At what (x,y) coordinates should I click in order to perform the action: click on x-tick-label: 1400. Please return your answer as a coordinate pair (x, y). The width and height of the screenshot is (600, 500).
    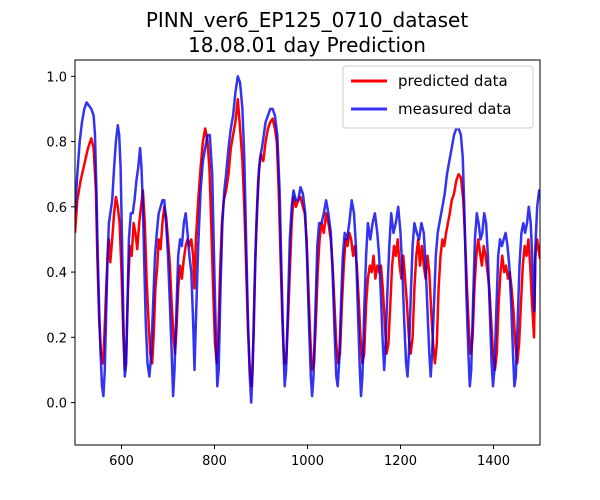
    Looking at the image, I should click on (493, 461).